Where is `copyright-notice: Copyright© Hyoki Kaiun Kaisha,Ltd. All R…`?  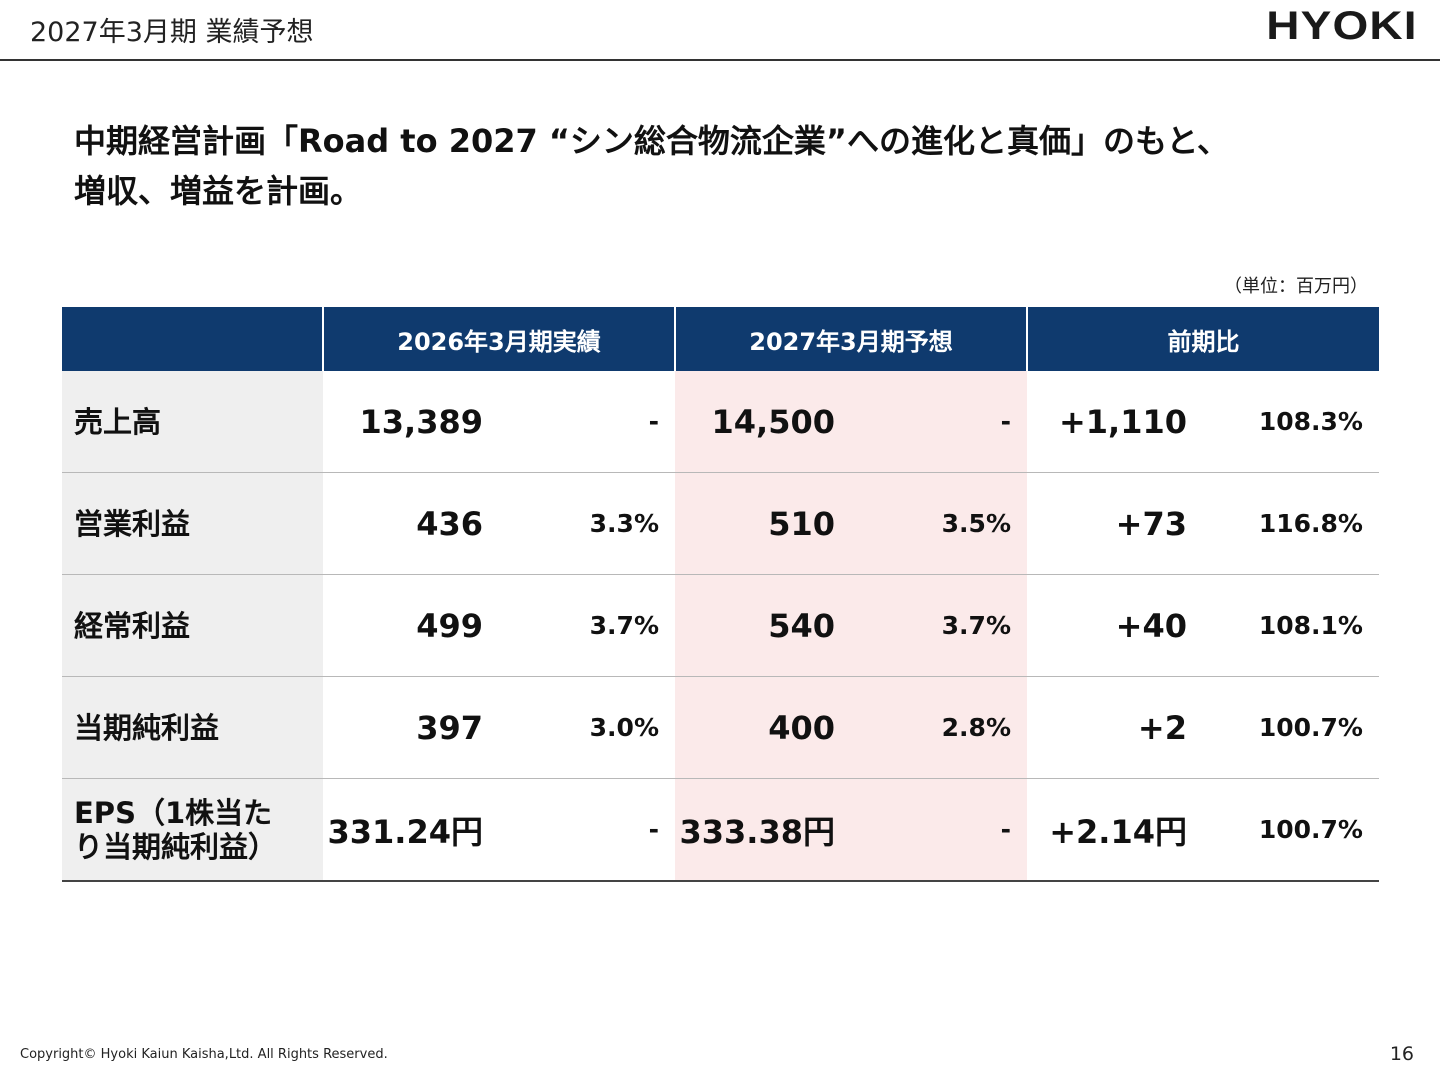 copyright-notice: Copyright© Hyoki Kaiun Kaisha,Ltd. All R… is located at coordinates (204, 1054).